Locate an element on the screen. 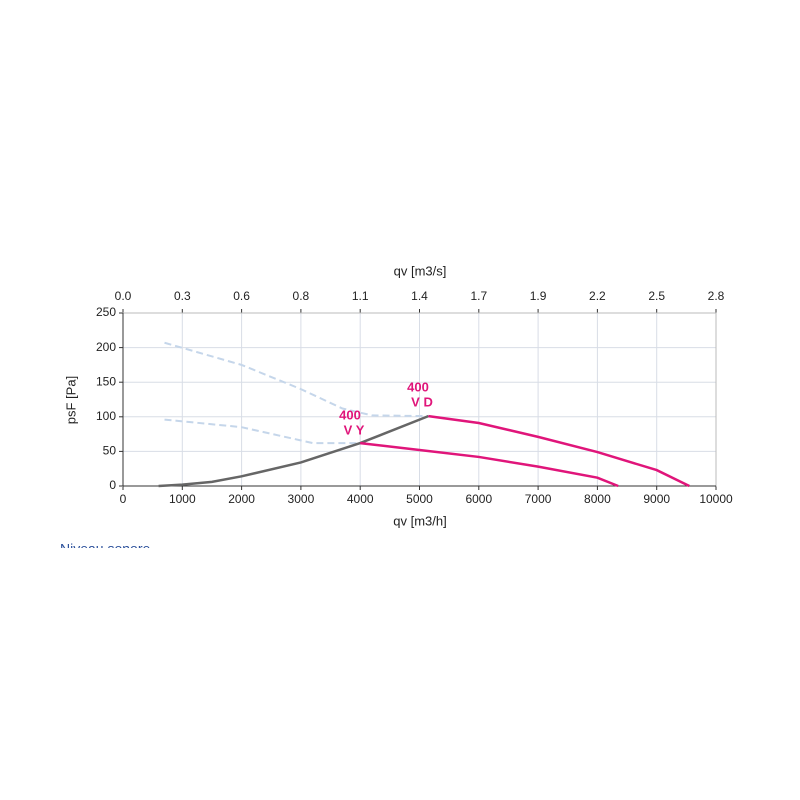 This screenshot has width=800, height=800. x-tick-label: 4000 is located at coordinates (360, 499).